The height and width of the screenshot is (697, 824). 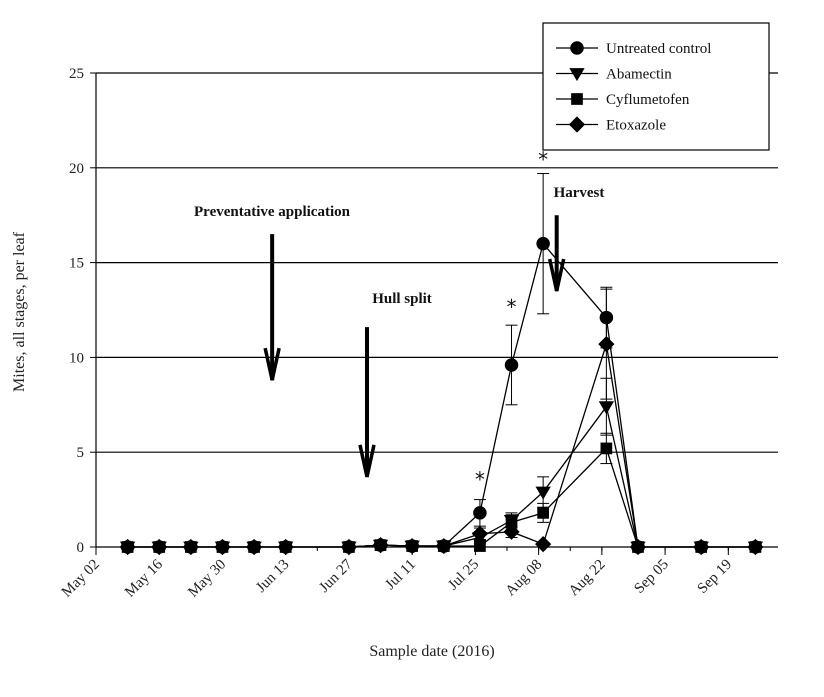 I want to click on legend-item-etoxazole: Etoxazole, so click(x=611, y=125).